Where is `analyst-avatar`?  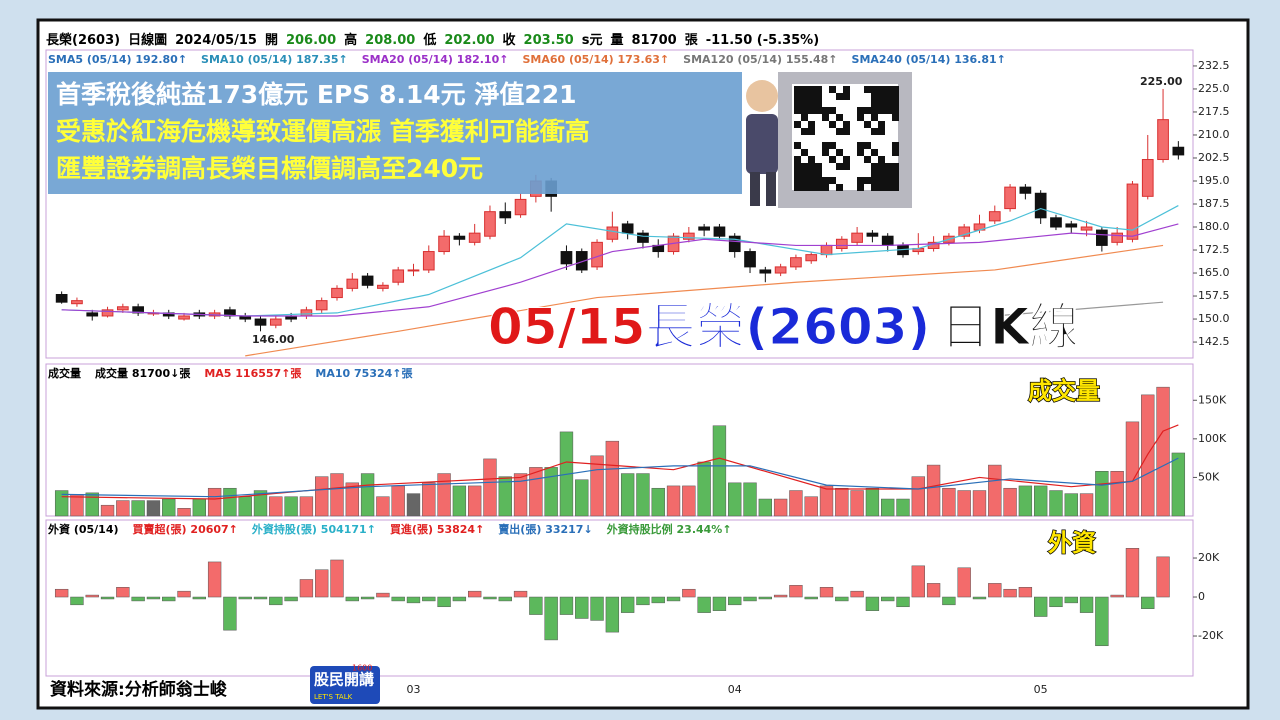
analyst-avatar is located at coordinates (762, 143).